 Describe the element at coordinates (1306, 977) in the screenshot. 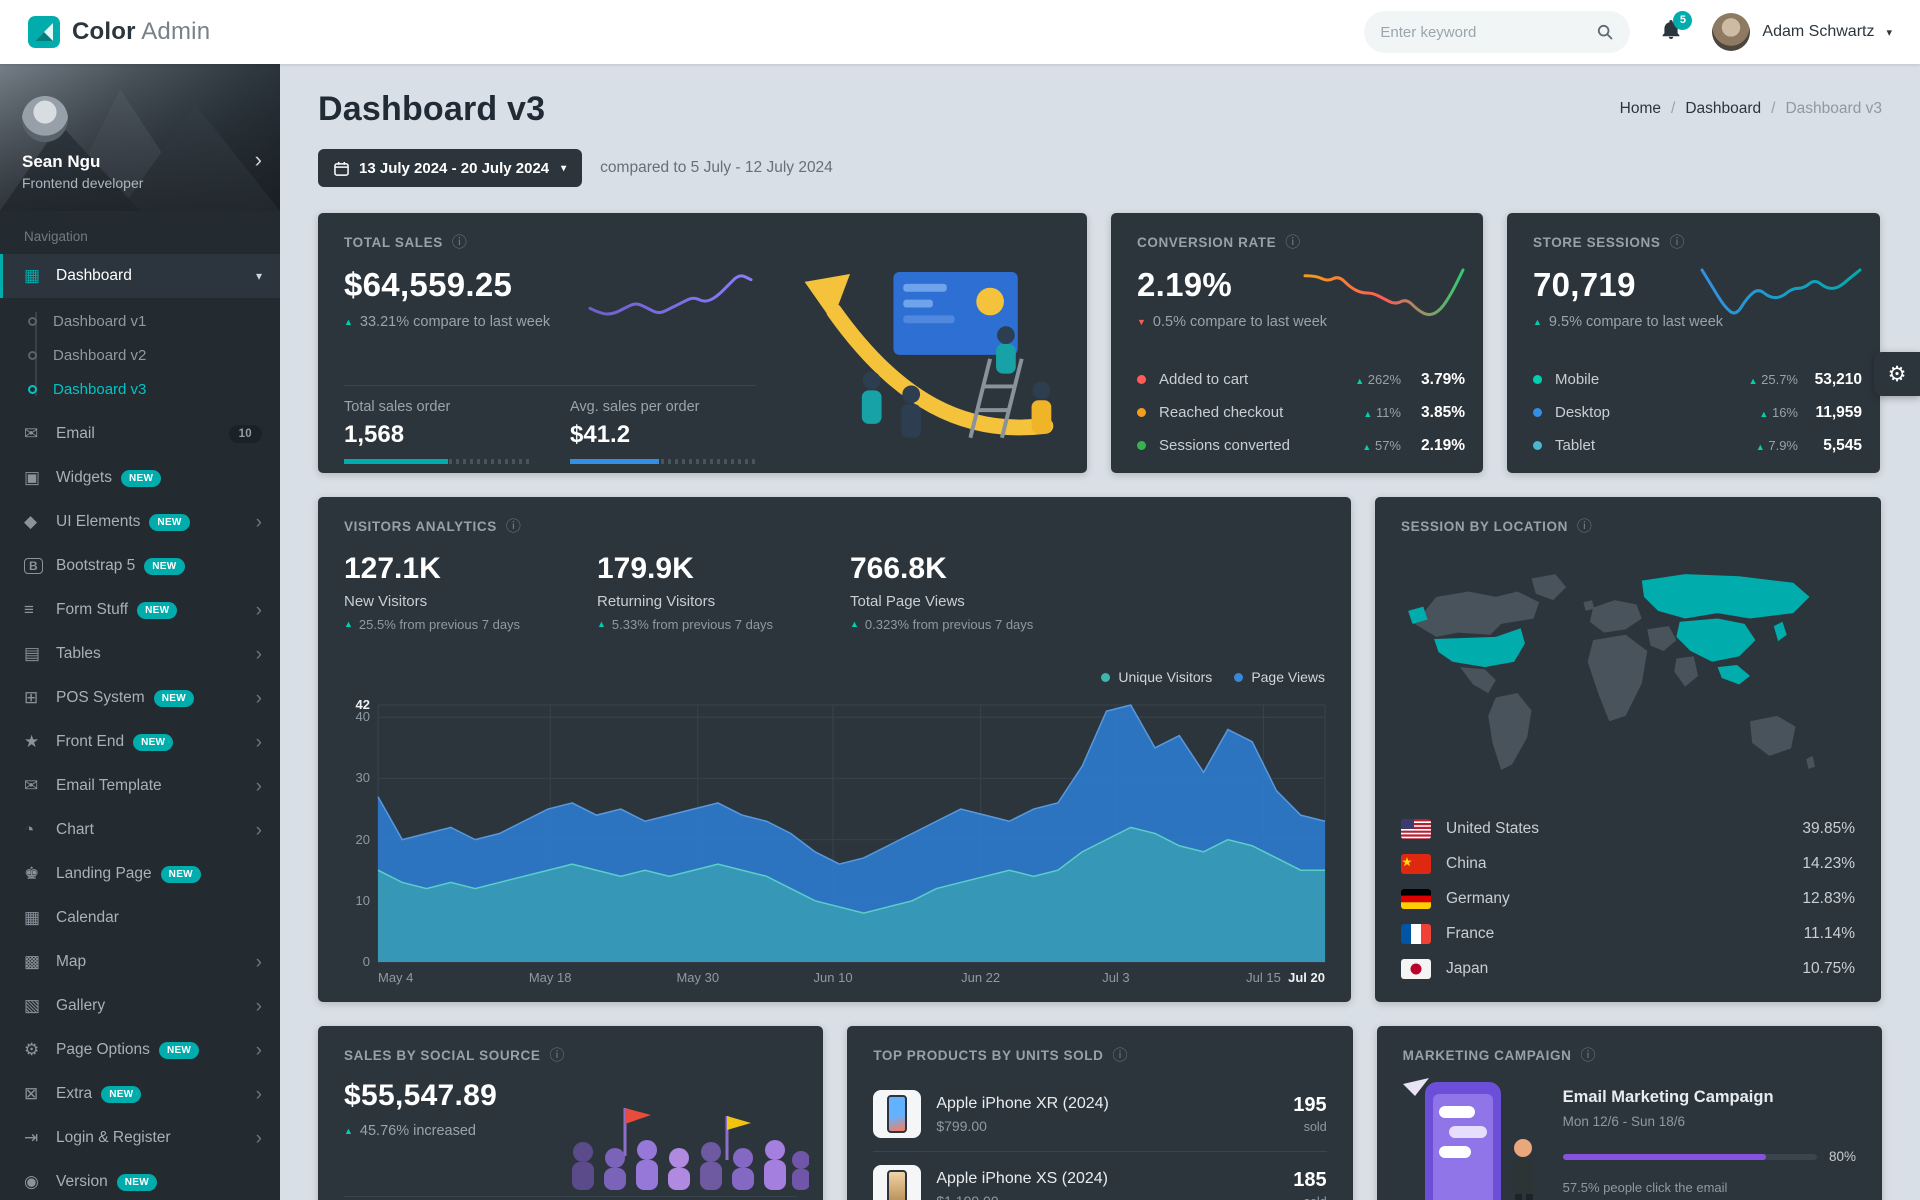

I see `x-axis-label: Jul 20` at that location.